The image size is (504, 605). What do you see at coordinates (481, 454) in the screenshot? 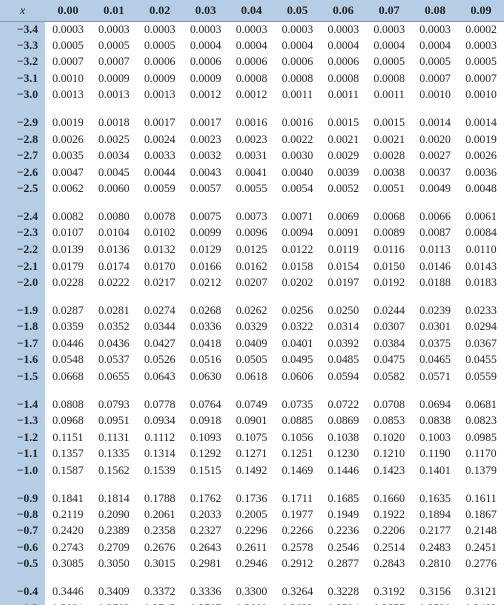
I see `probability-cell: 0.1170` at bounding box center [481, 454].